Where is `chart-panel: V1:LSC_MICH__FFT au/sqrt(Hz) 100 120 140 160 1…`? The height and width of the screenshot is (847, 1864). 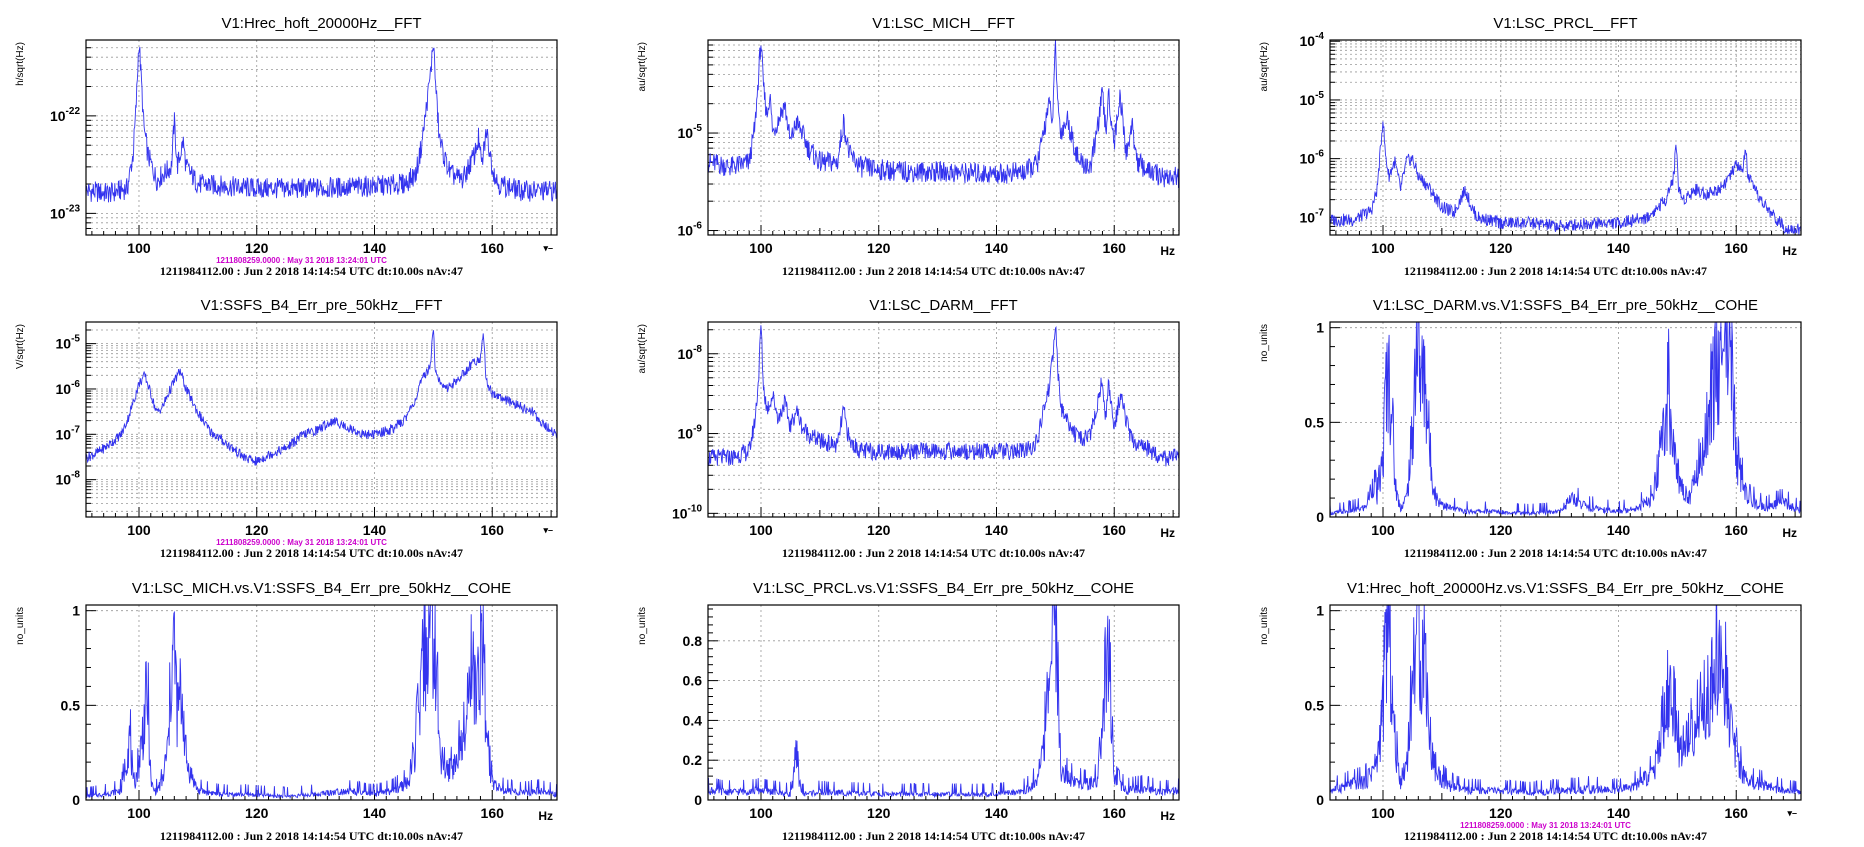
chart-panel: V1:LSC_MICH__FFT au/sqrt(Hz) 100 120 140 160 1… is located at coordinates (932, 141).